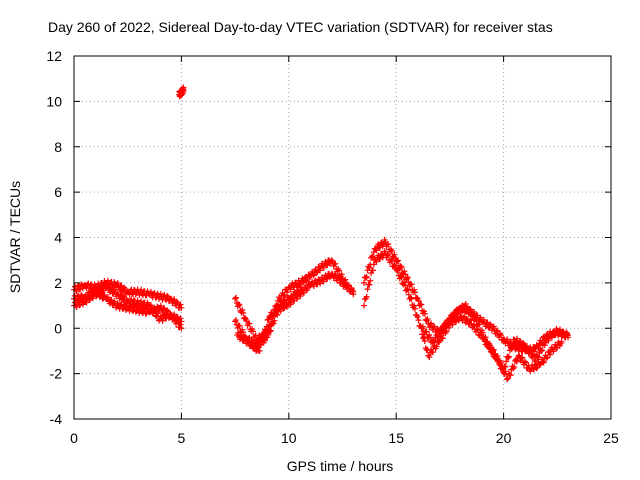 The image size is (640, 480). What do you see at coordinates (58, 192) in the screenshot?
I see `y-tick-label: 6` at bounding box center [58, 192].